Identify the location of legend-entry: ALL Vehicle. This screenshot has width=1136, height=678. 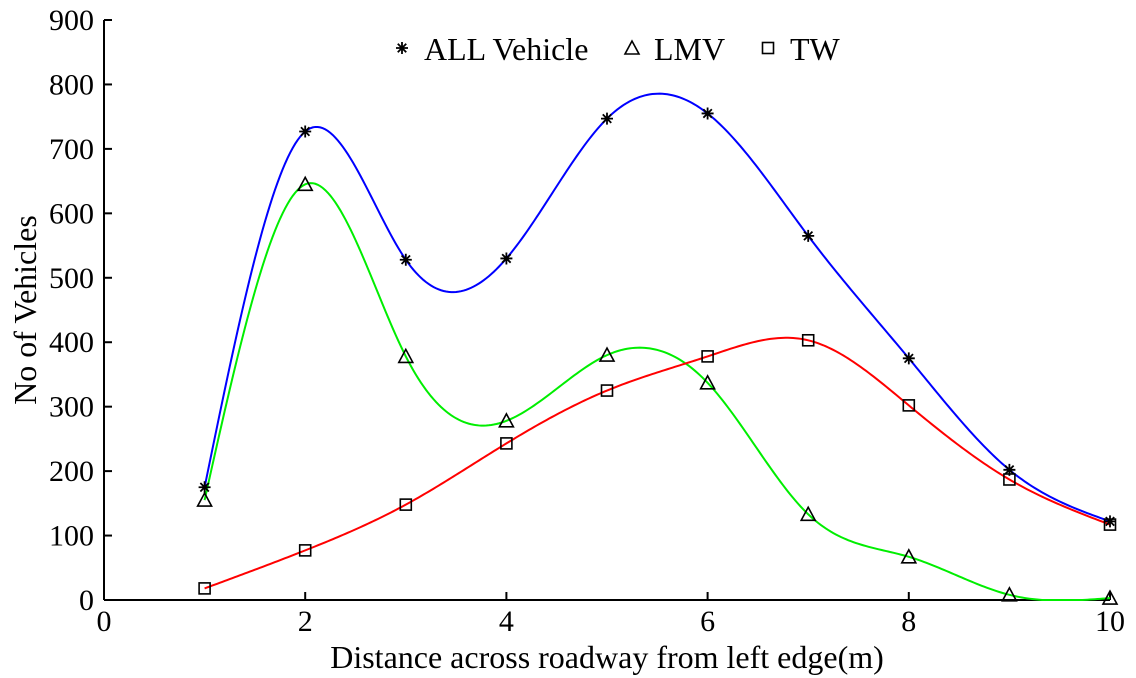
(506, 49).